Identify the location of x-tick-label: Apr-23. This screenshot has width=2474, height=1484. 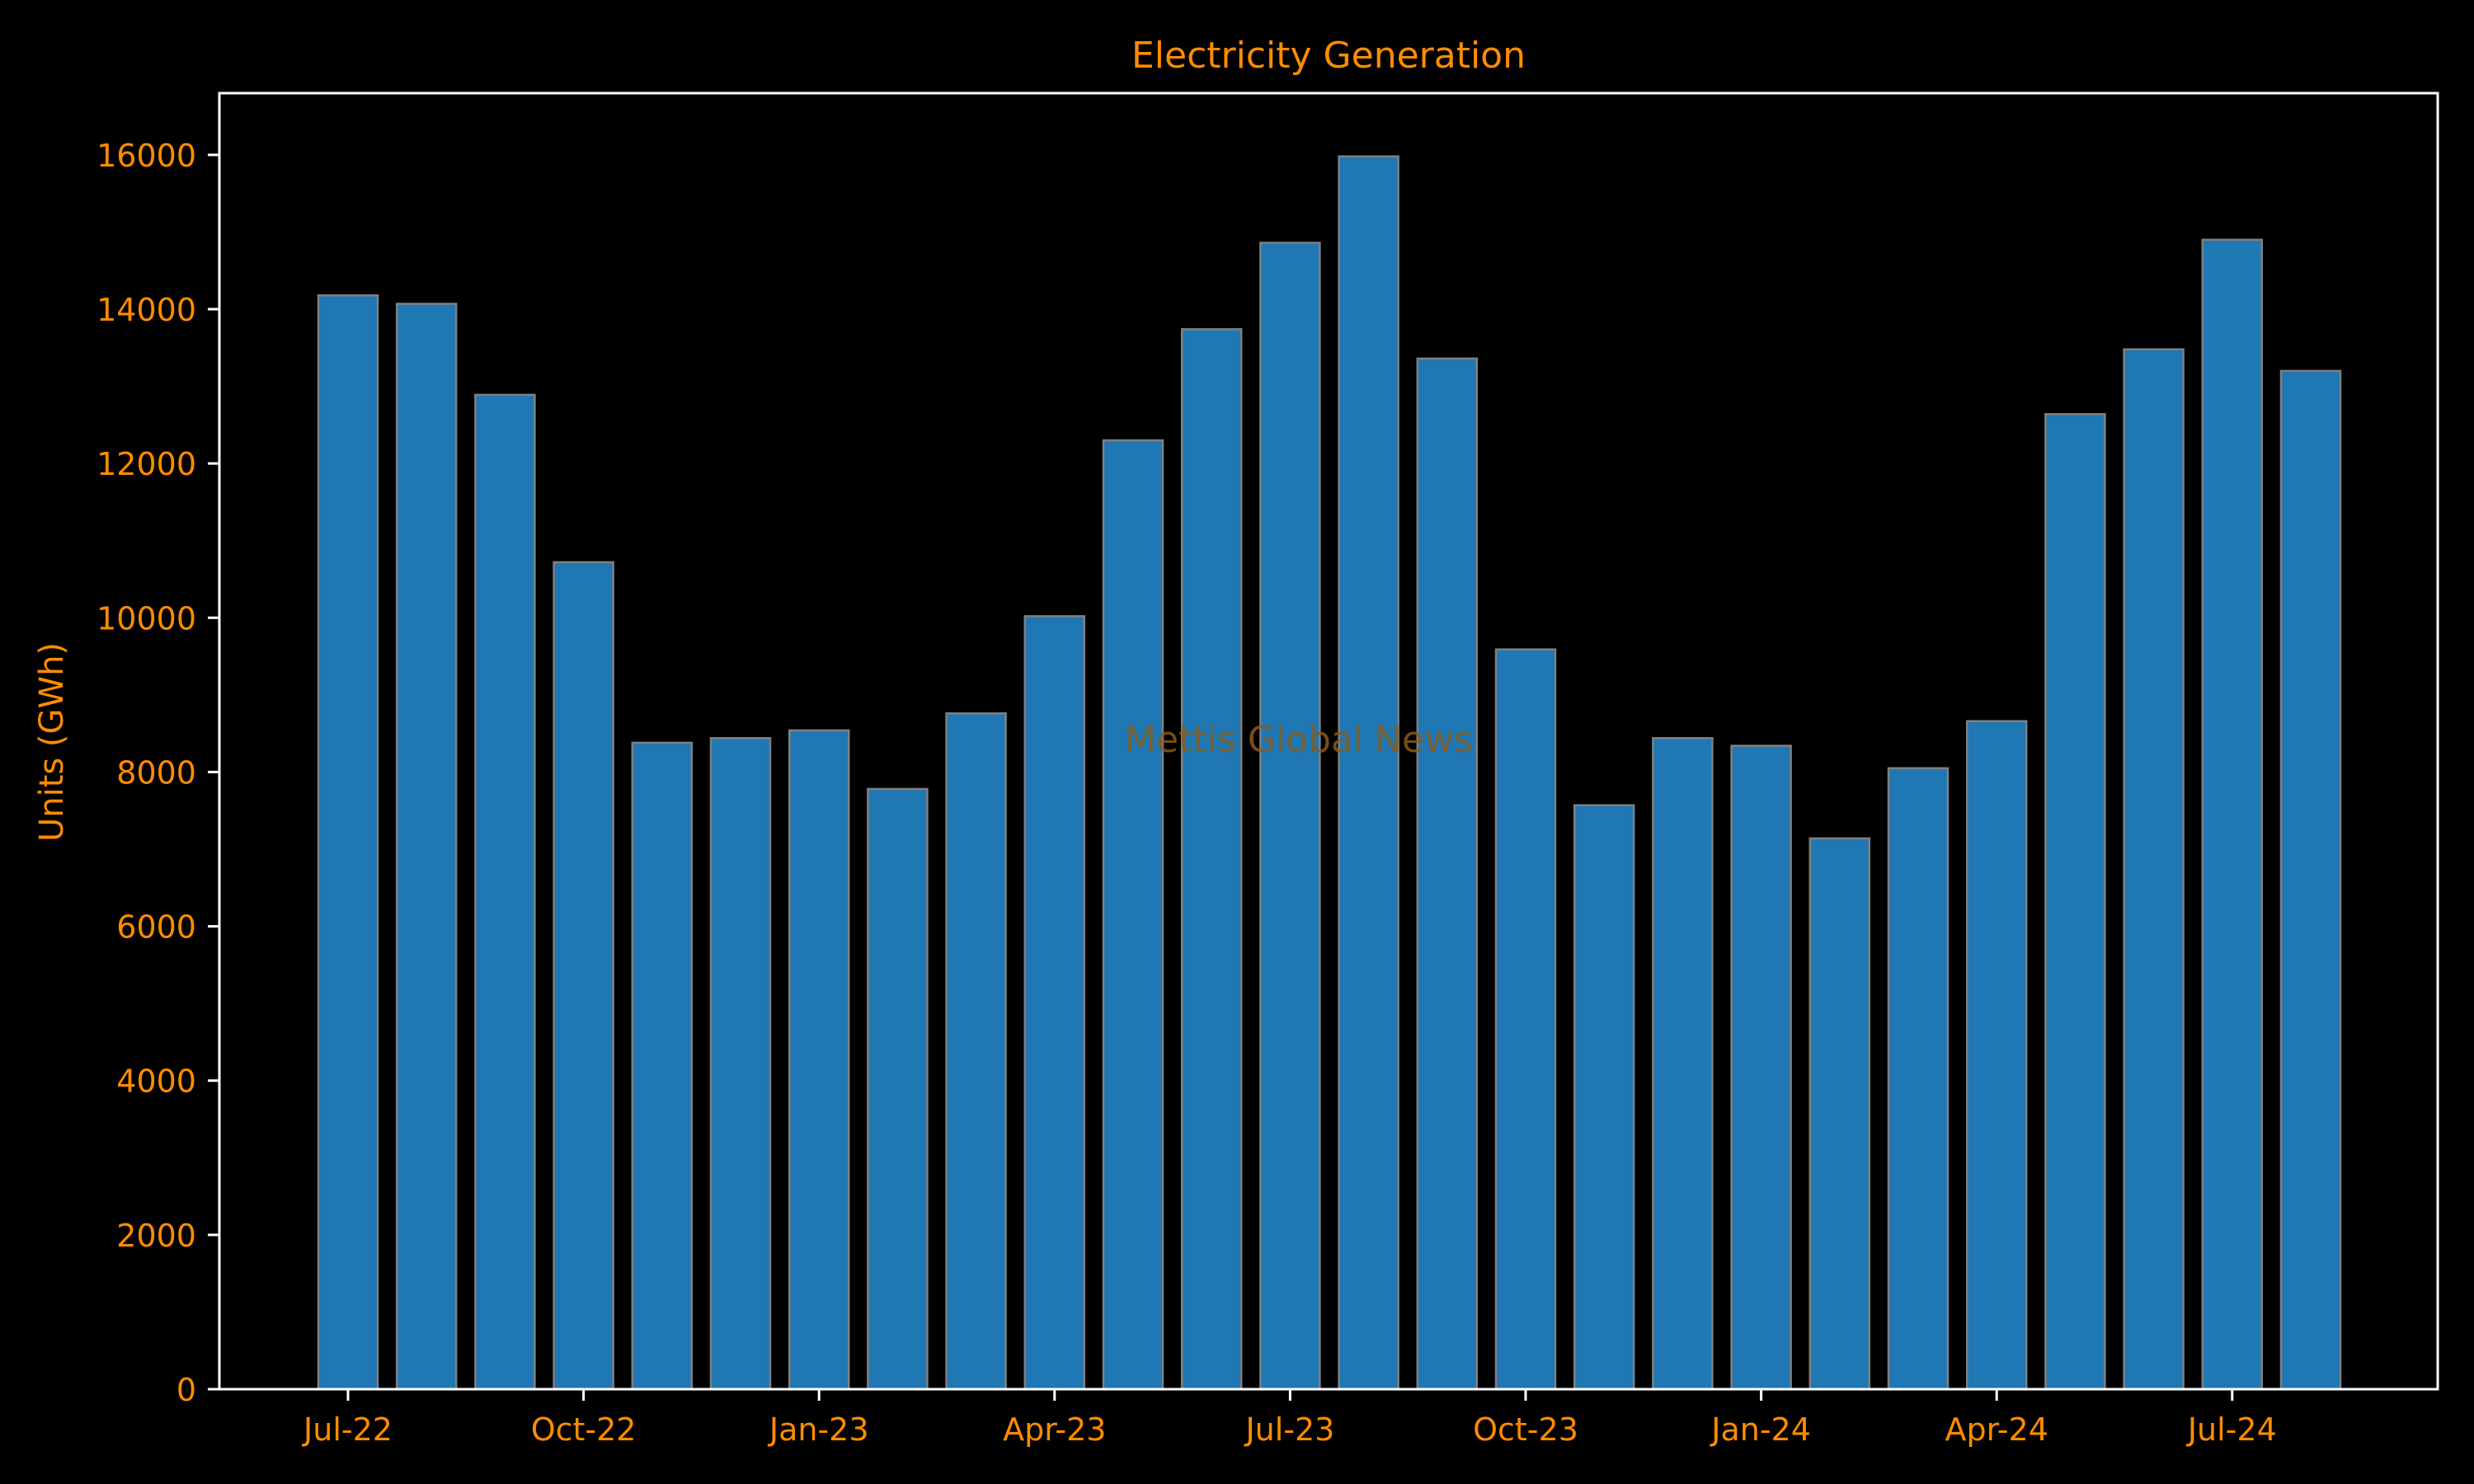
(1054, 1429).